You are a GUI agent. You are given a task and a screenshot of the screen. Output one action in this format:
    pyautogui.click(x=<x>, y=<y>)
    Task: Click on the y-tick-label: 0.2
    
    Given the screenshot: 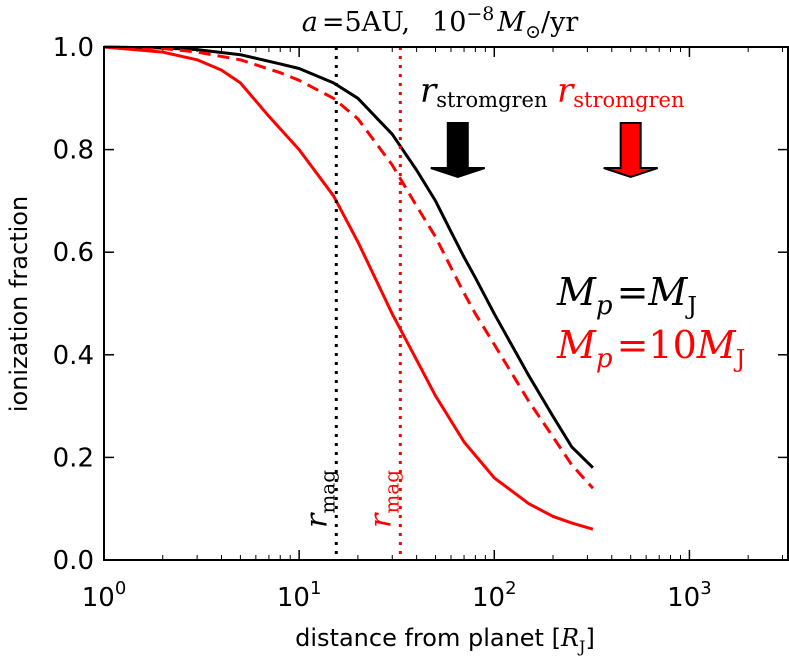 What is the action you would take?
    pyautogui.click(x=73, y=458)
    